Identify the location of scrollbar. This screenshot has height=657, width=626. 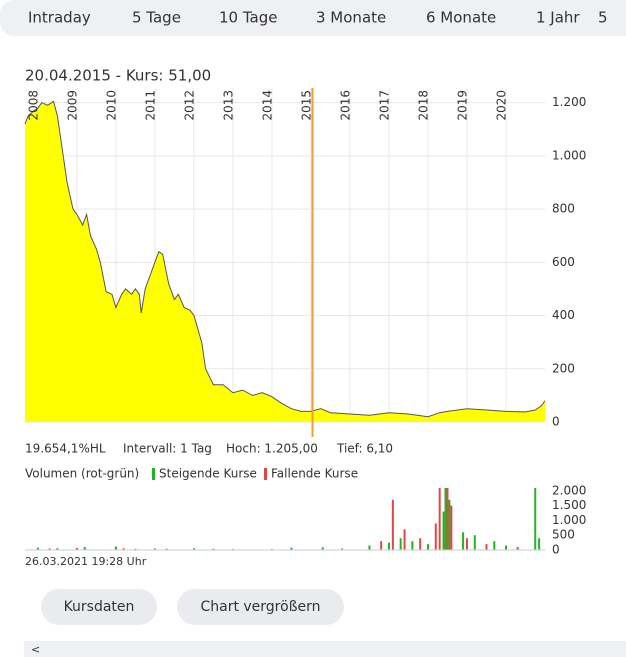
(325, 649).